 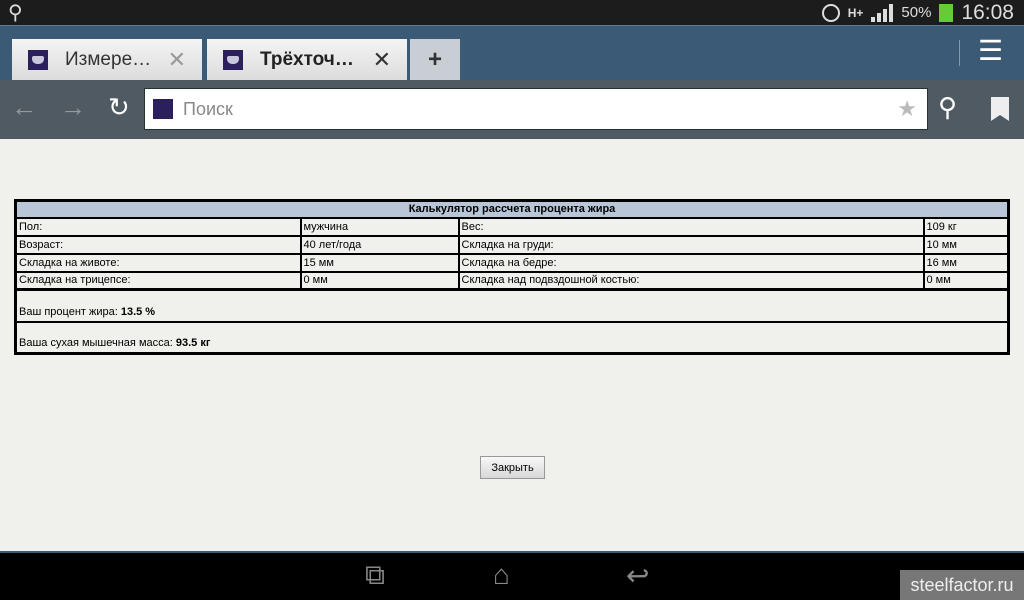 What do you see at coordinates (512, 209) in the screenshot?
I see `calculator-title: Калькулятор рассчета процента жира` at bounding box center [512, 209].